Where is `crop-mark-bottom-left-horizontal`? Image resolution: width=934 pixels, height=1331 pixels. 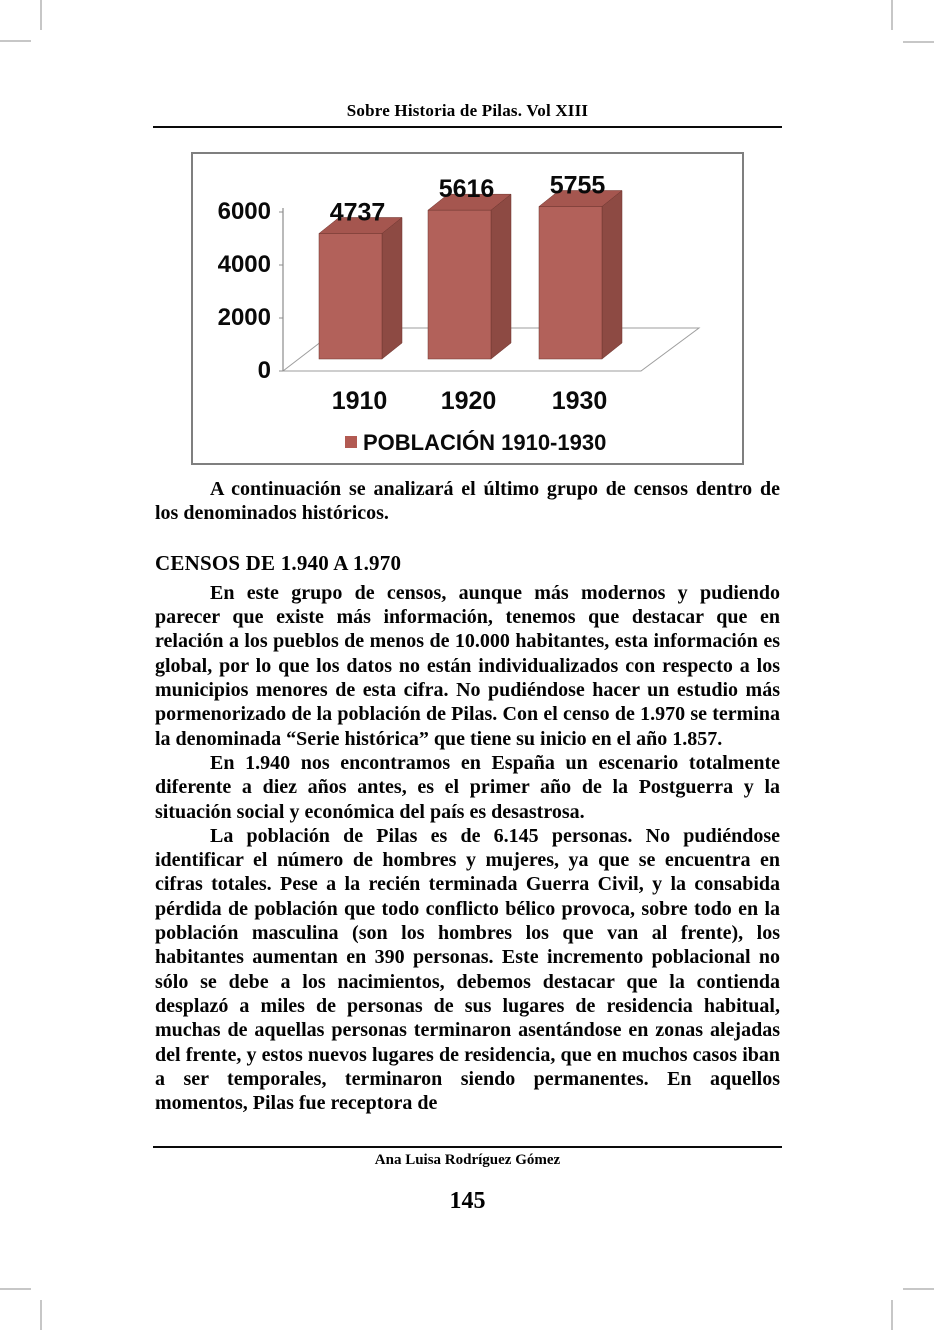
crop-mark-bottom-left-horizontal is located at coordinates (15, 1289).